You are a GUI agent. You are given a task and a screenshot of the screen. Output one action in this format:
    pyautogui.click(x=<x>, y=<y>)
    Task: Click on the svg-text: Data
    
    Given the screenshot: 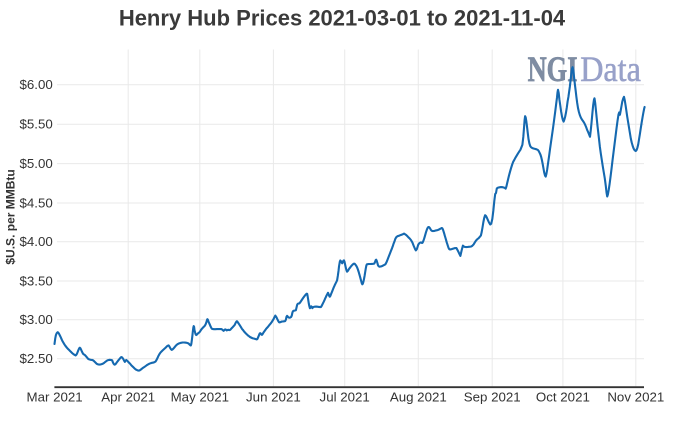 What is the action you would take?
    pyautogui.click(x=610, y=69)
    